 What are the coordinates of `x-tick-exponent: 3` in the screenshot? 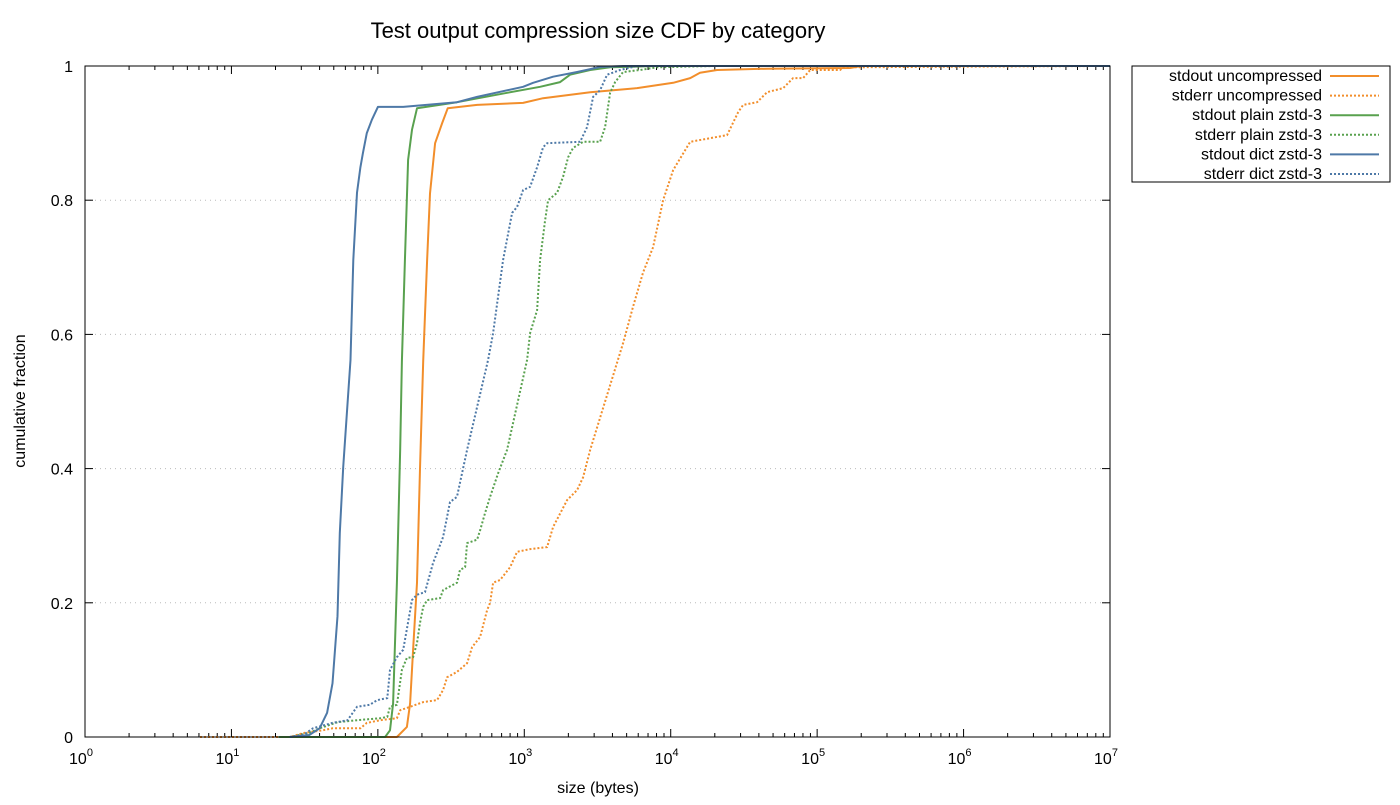 It's located at (529, 753).